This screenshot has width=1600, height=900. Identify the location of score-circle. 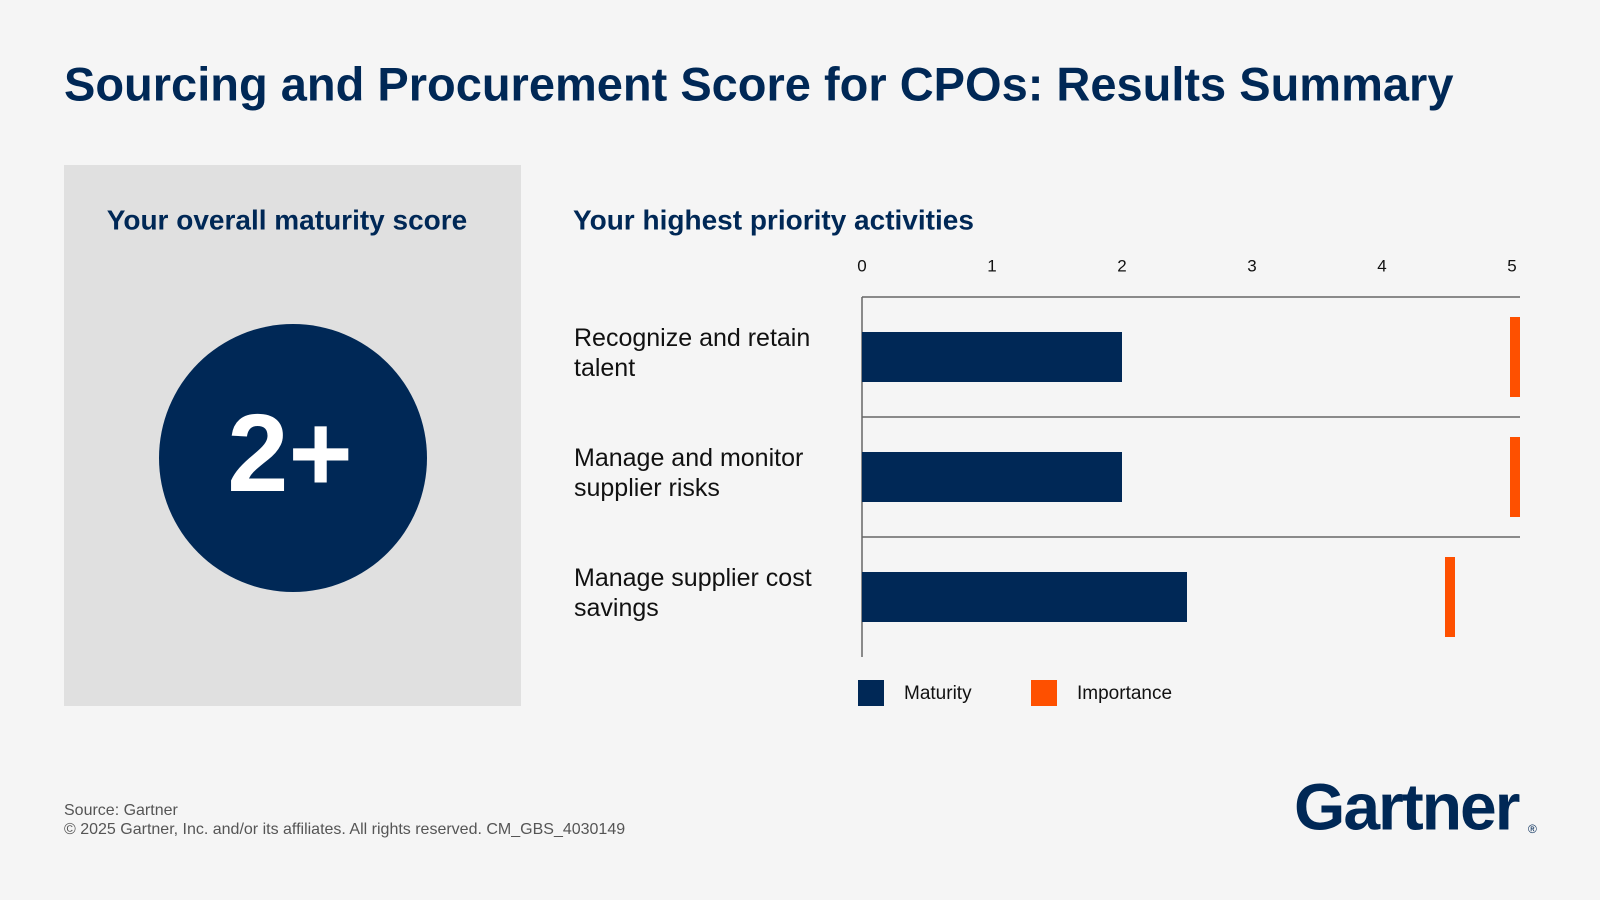
(293, 458).